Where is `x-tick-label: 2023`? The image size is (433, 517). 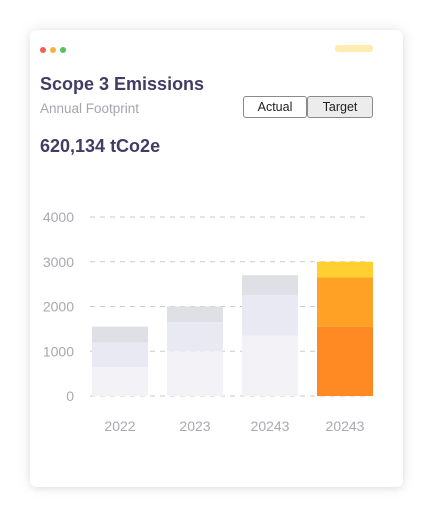 x-tick-label: 2023 is located at coordinates (194, 426).